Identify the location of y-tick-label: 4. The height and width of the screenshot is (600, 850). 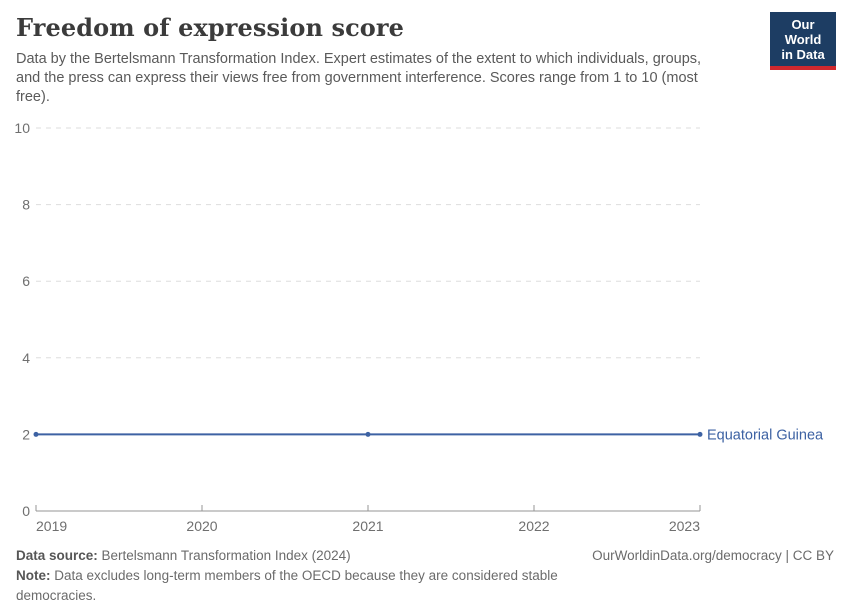
(26, 358).